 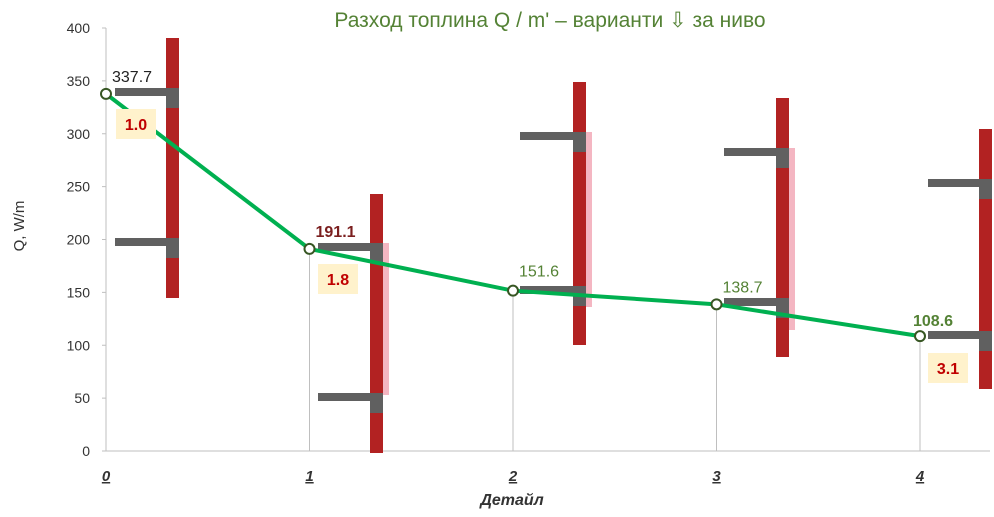 What do you see at coordinates (79, 81) in the screenshot?
I see `y-tick-label: 350` at bounding box center [79, 81].